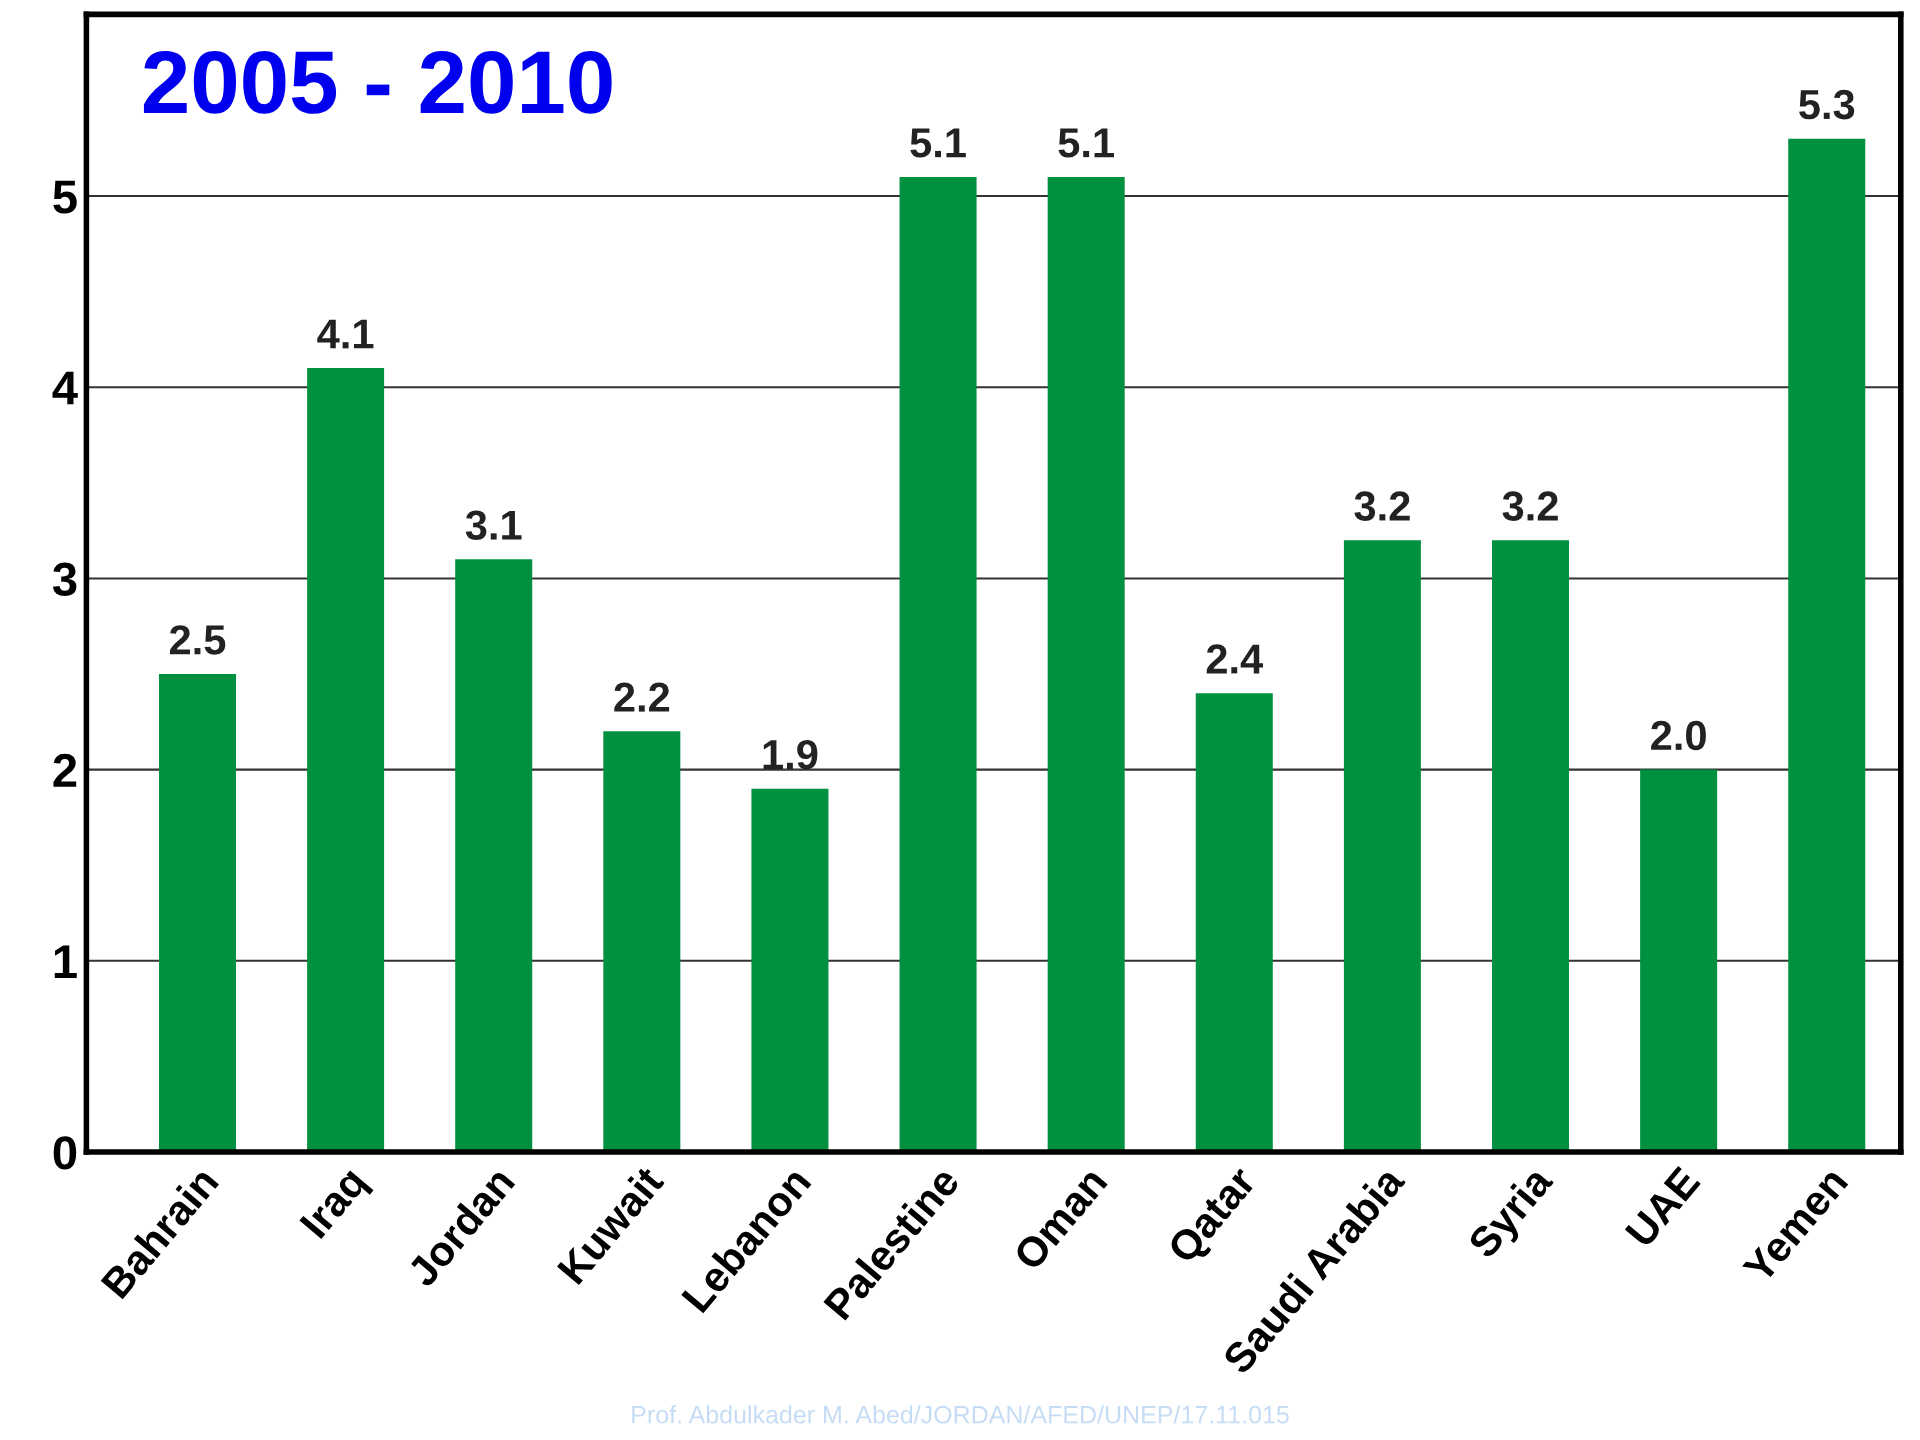  Describe the element at coordinates (65, 197) in the screenshot. I see `y-tick-label: 5` at that location.